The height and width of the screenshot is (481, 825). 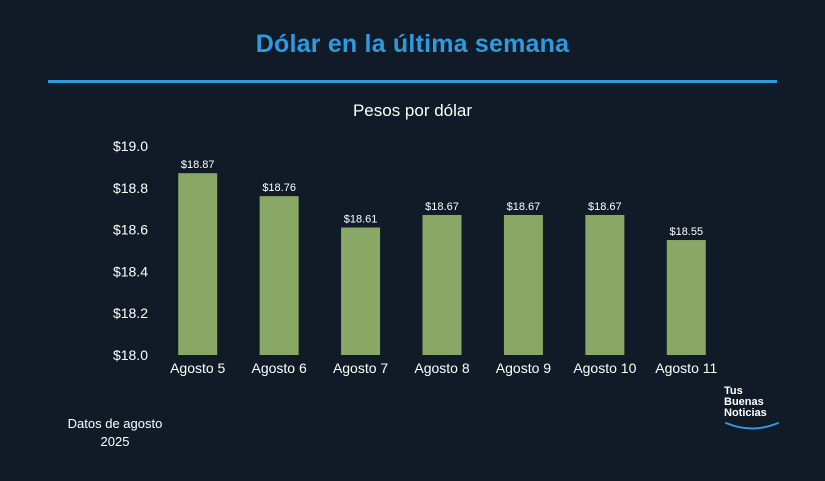 I want to click on x-tick-label: Agosto 7, so click(x=360, y=368).